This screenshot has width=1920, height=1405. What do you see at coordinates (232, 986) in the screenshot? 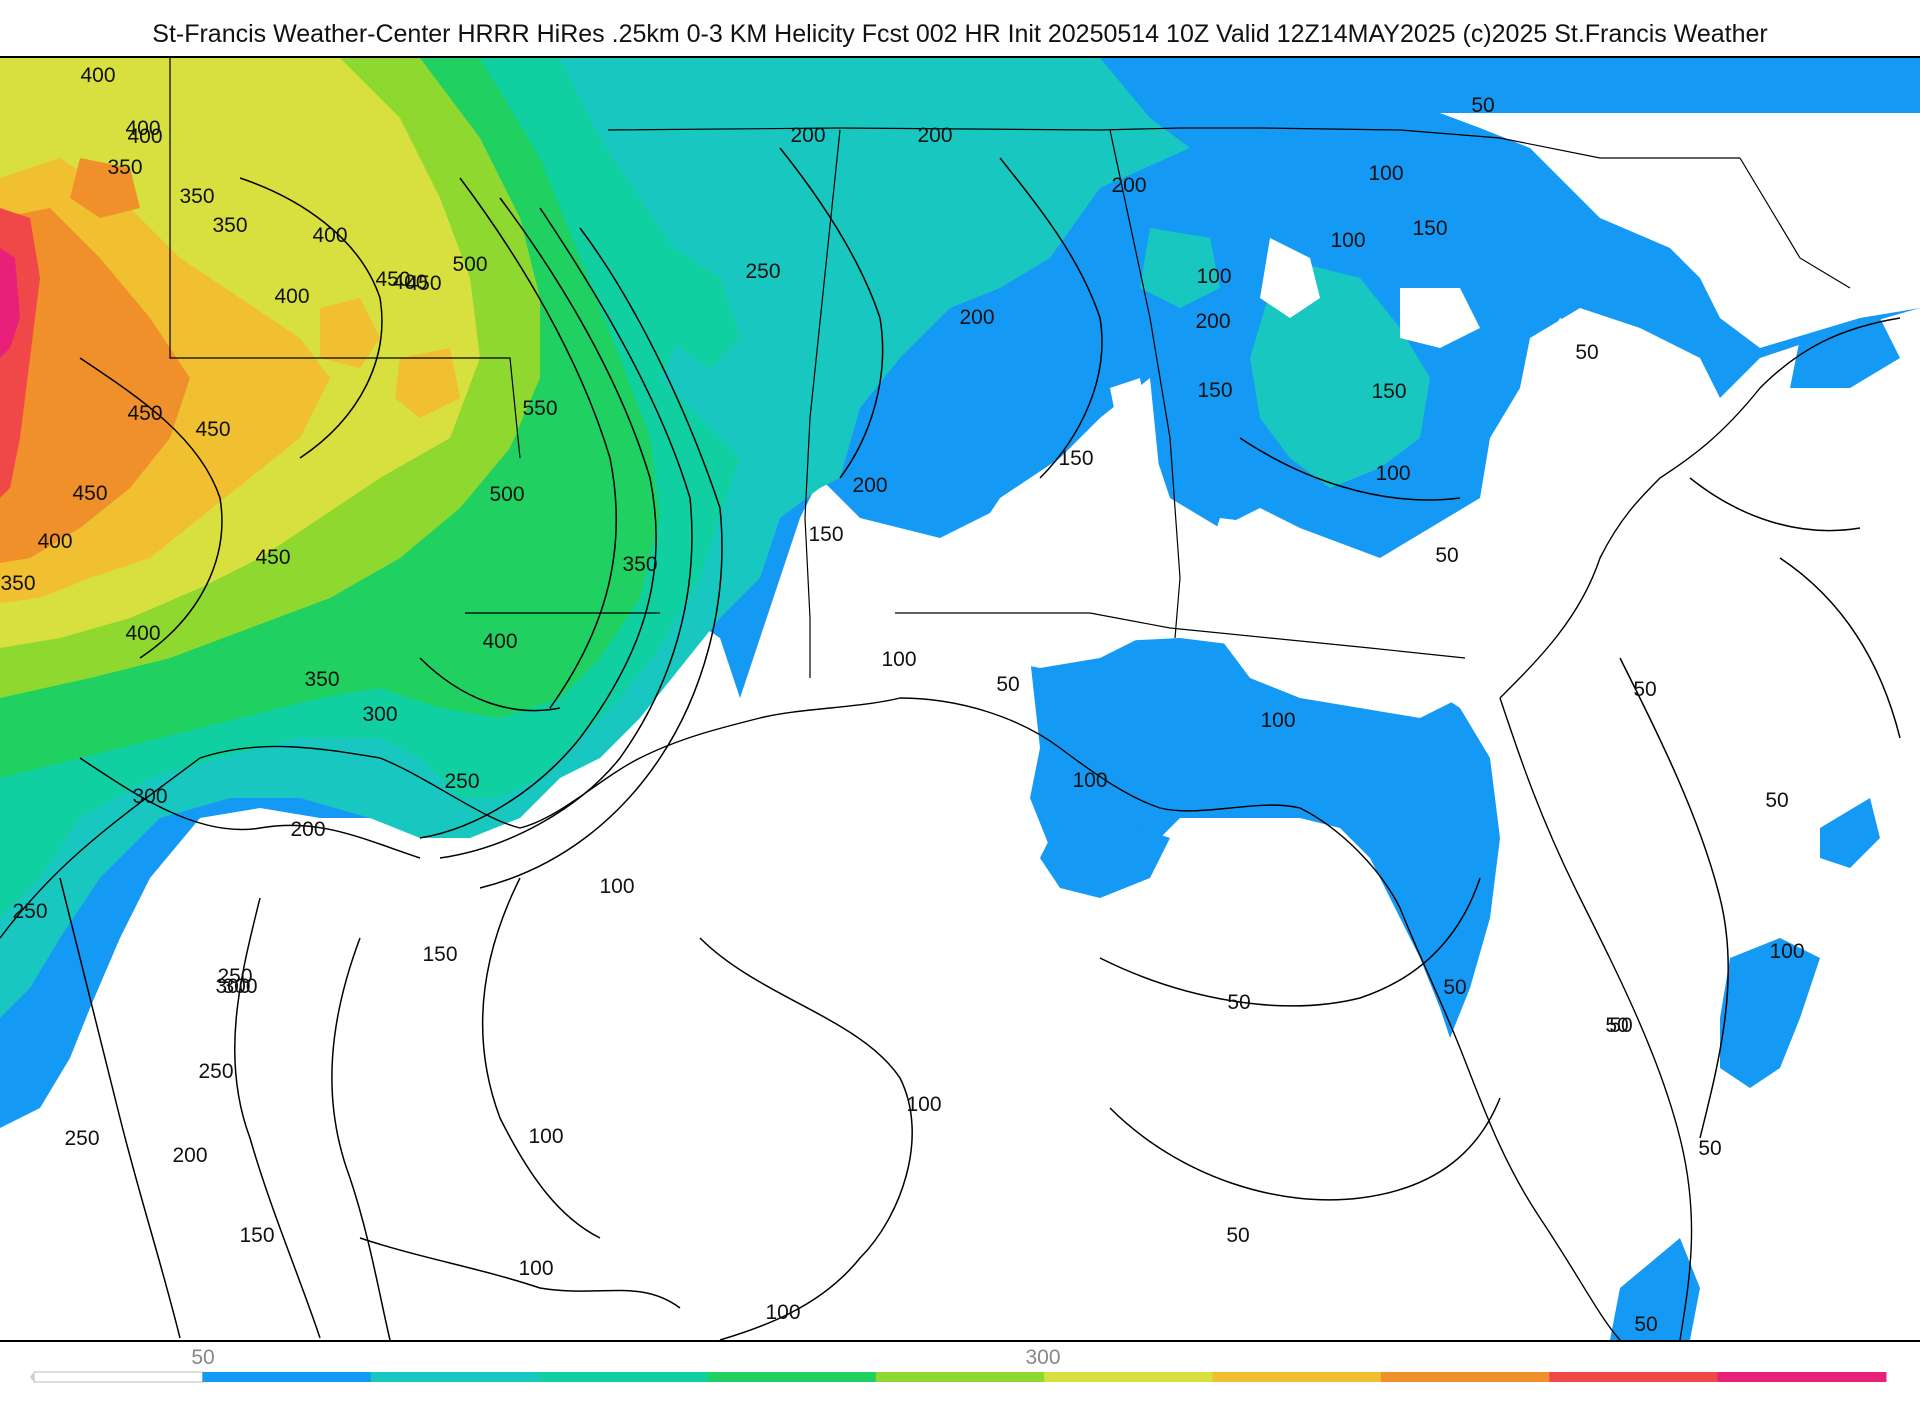
I see `contour-label-gulf: 300` at bounding box center [232, 986].